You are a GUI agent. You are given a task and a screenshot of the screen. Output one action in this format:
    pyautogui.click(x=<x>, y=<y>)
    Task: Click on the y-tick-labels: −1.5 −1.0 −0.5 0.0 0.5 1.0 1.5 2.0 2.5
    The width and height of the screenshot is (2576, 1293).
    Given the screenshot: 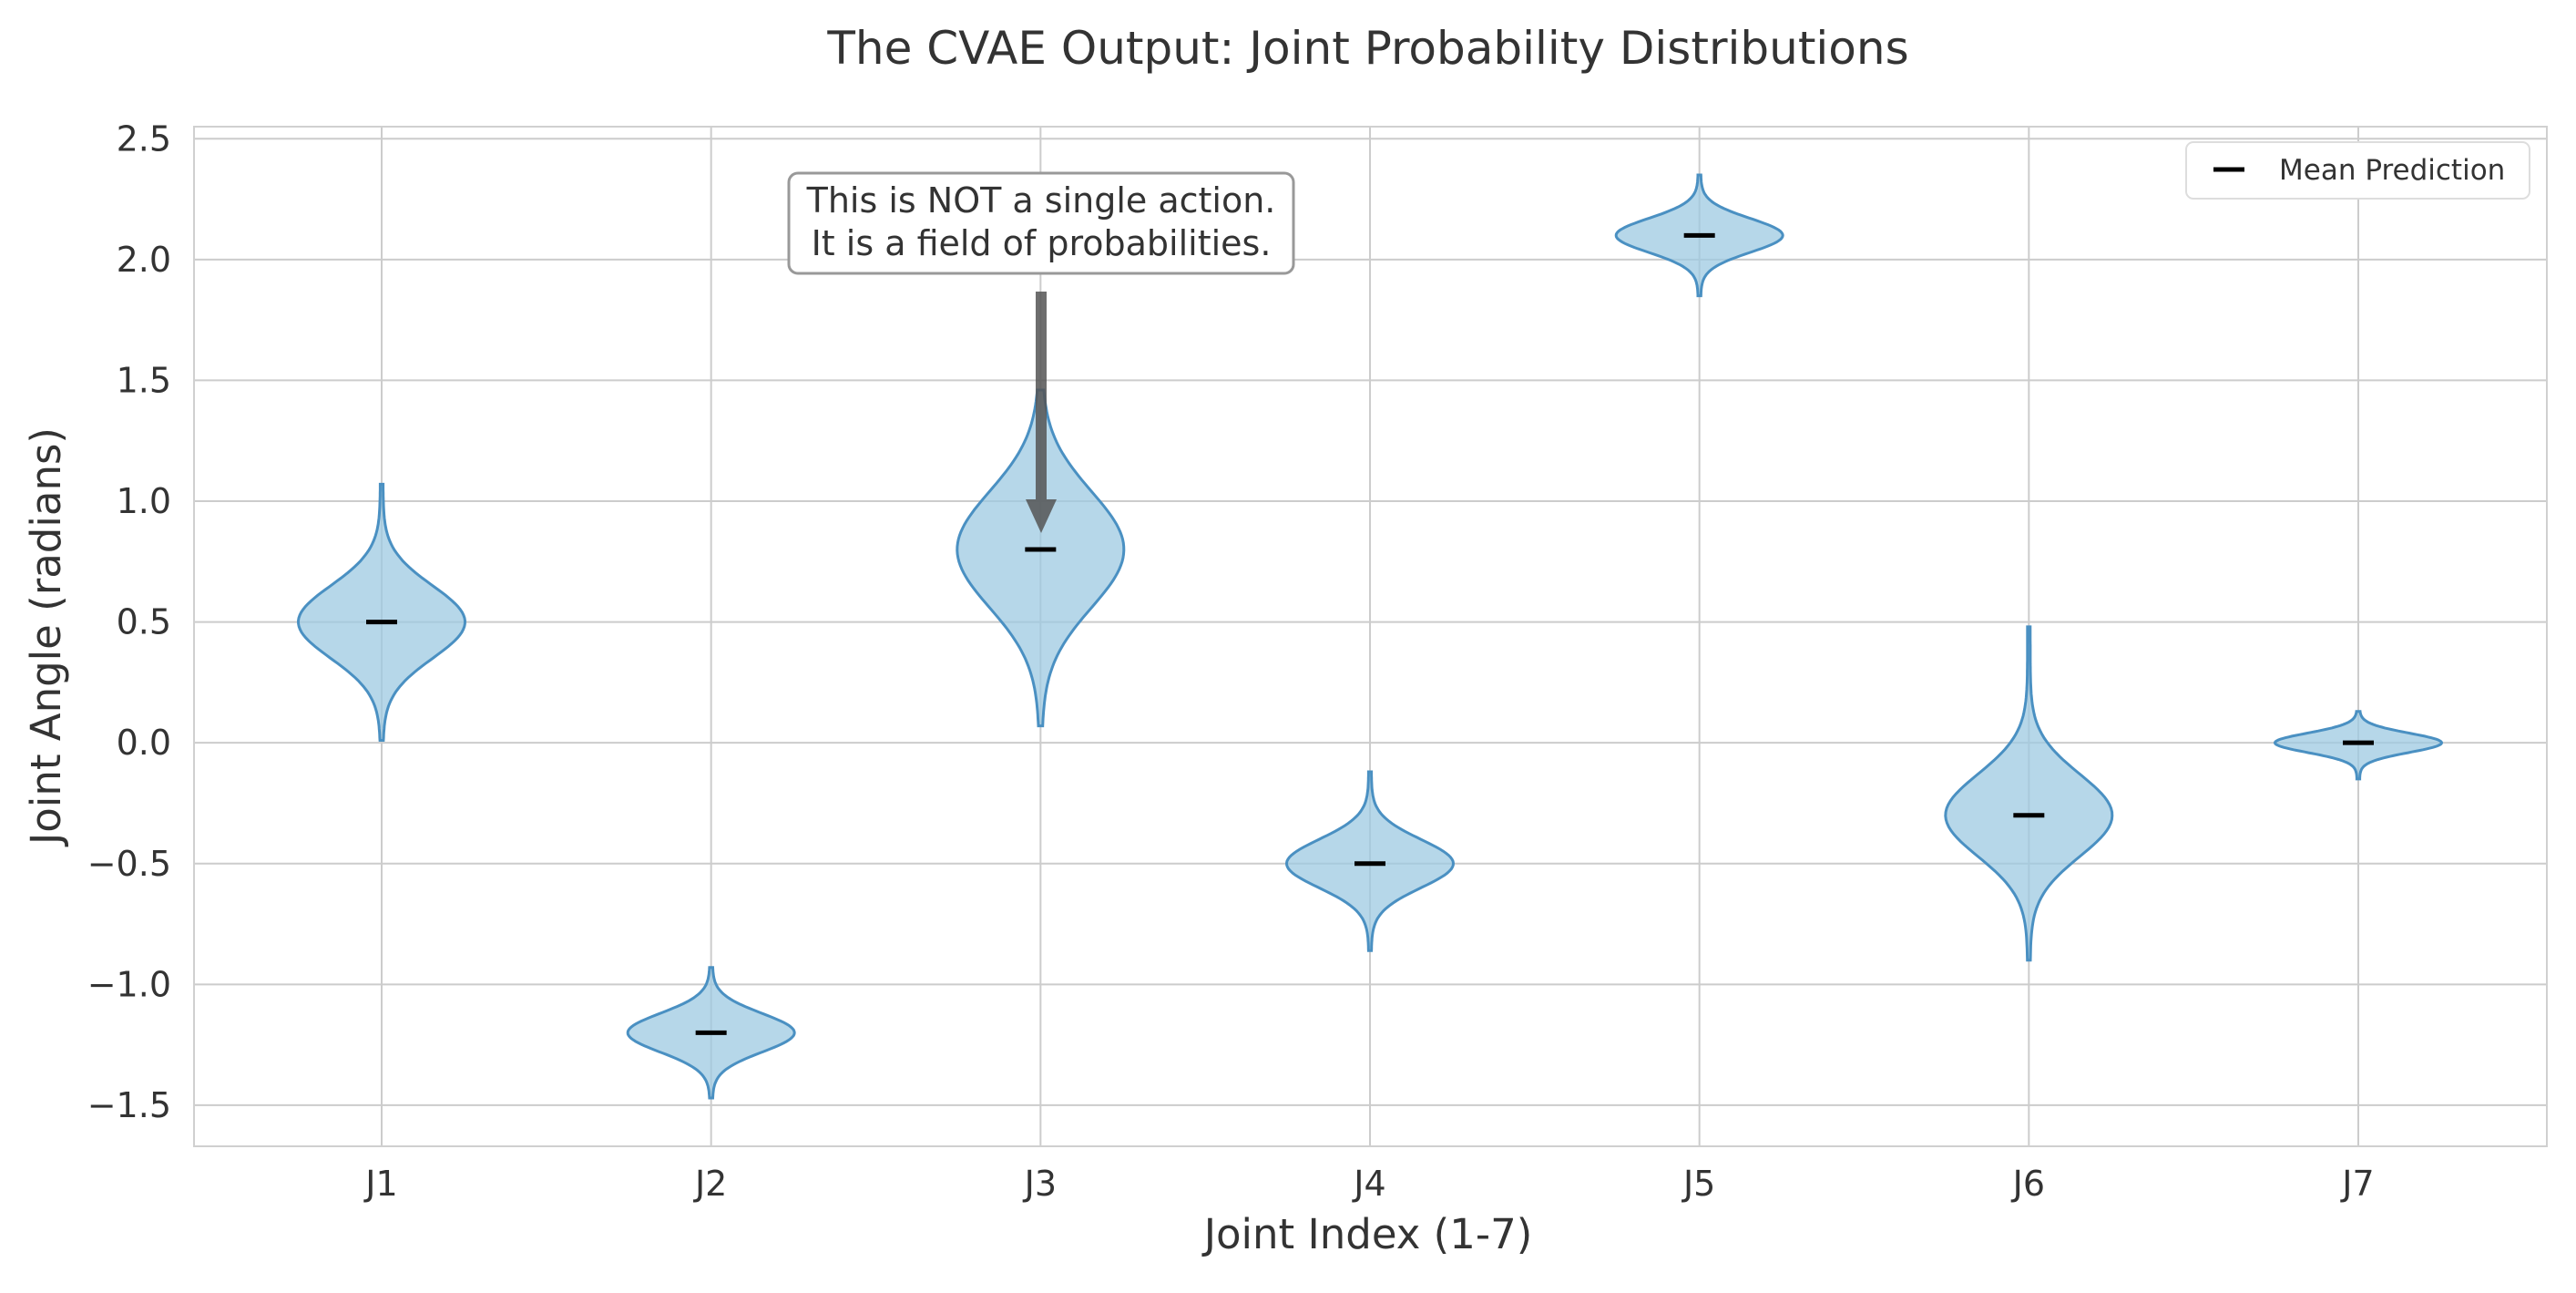 What is the action you would take?
    pyautogui.click(x=129, y=621)
    